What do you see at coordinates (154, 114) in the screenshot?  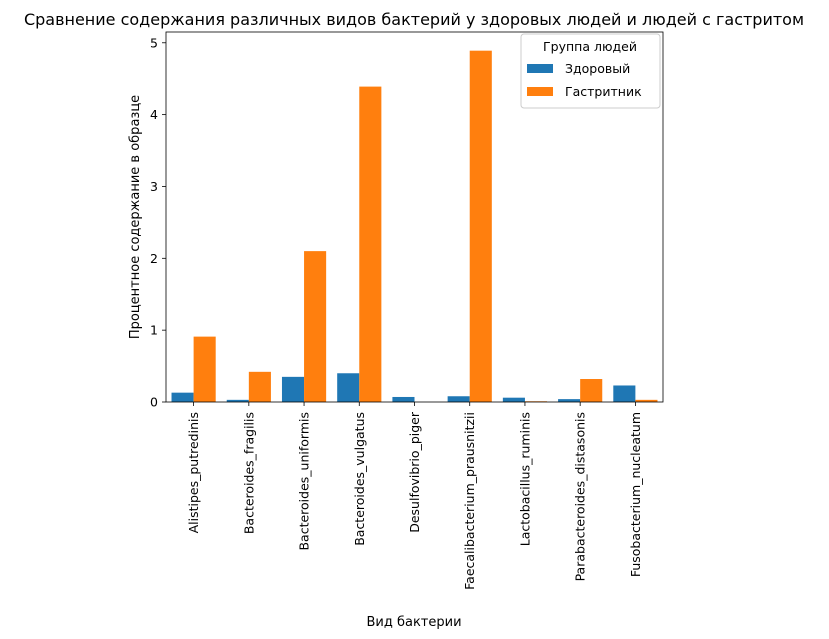 I see `y-tick-label: 4` at bounding box center [154, 114].